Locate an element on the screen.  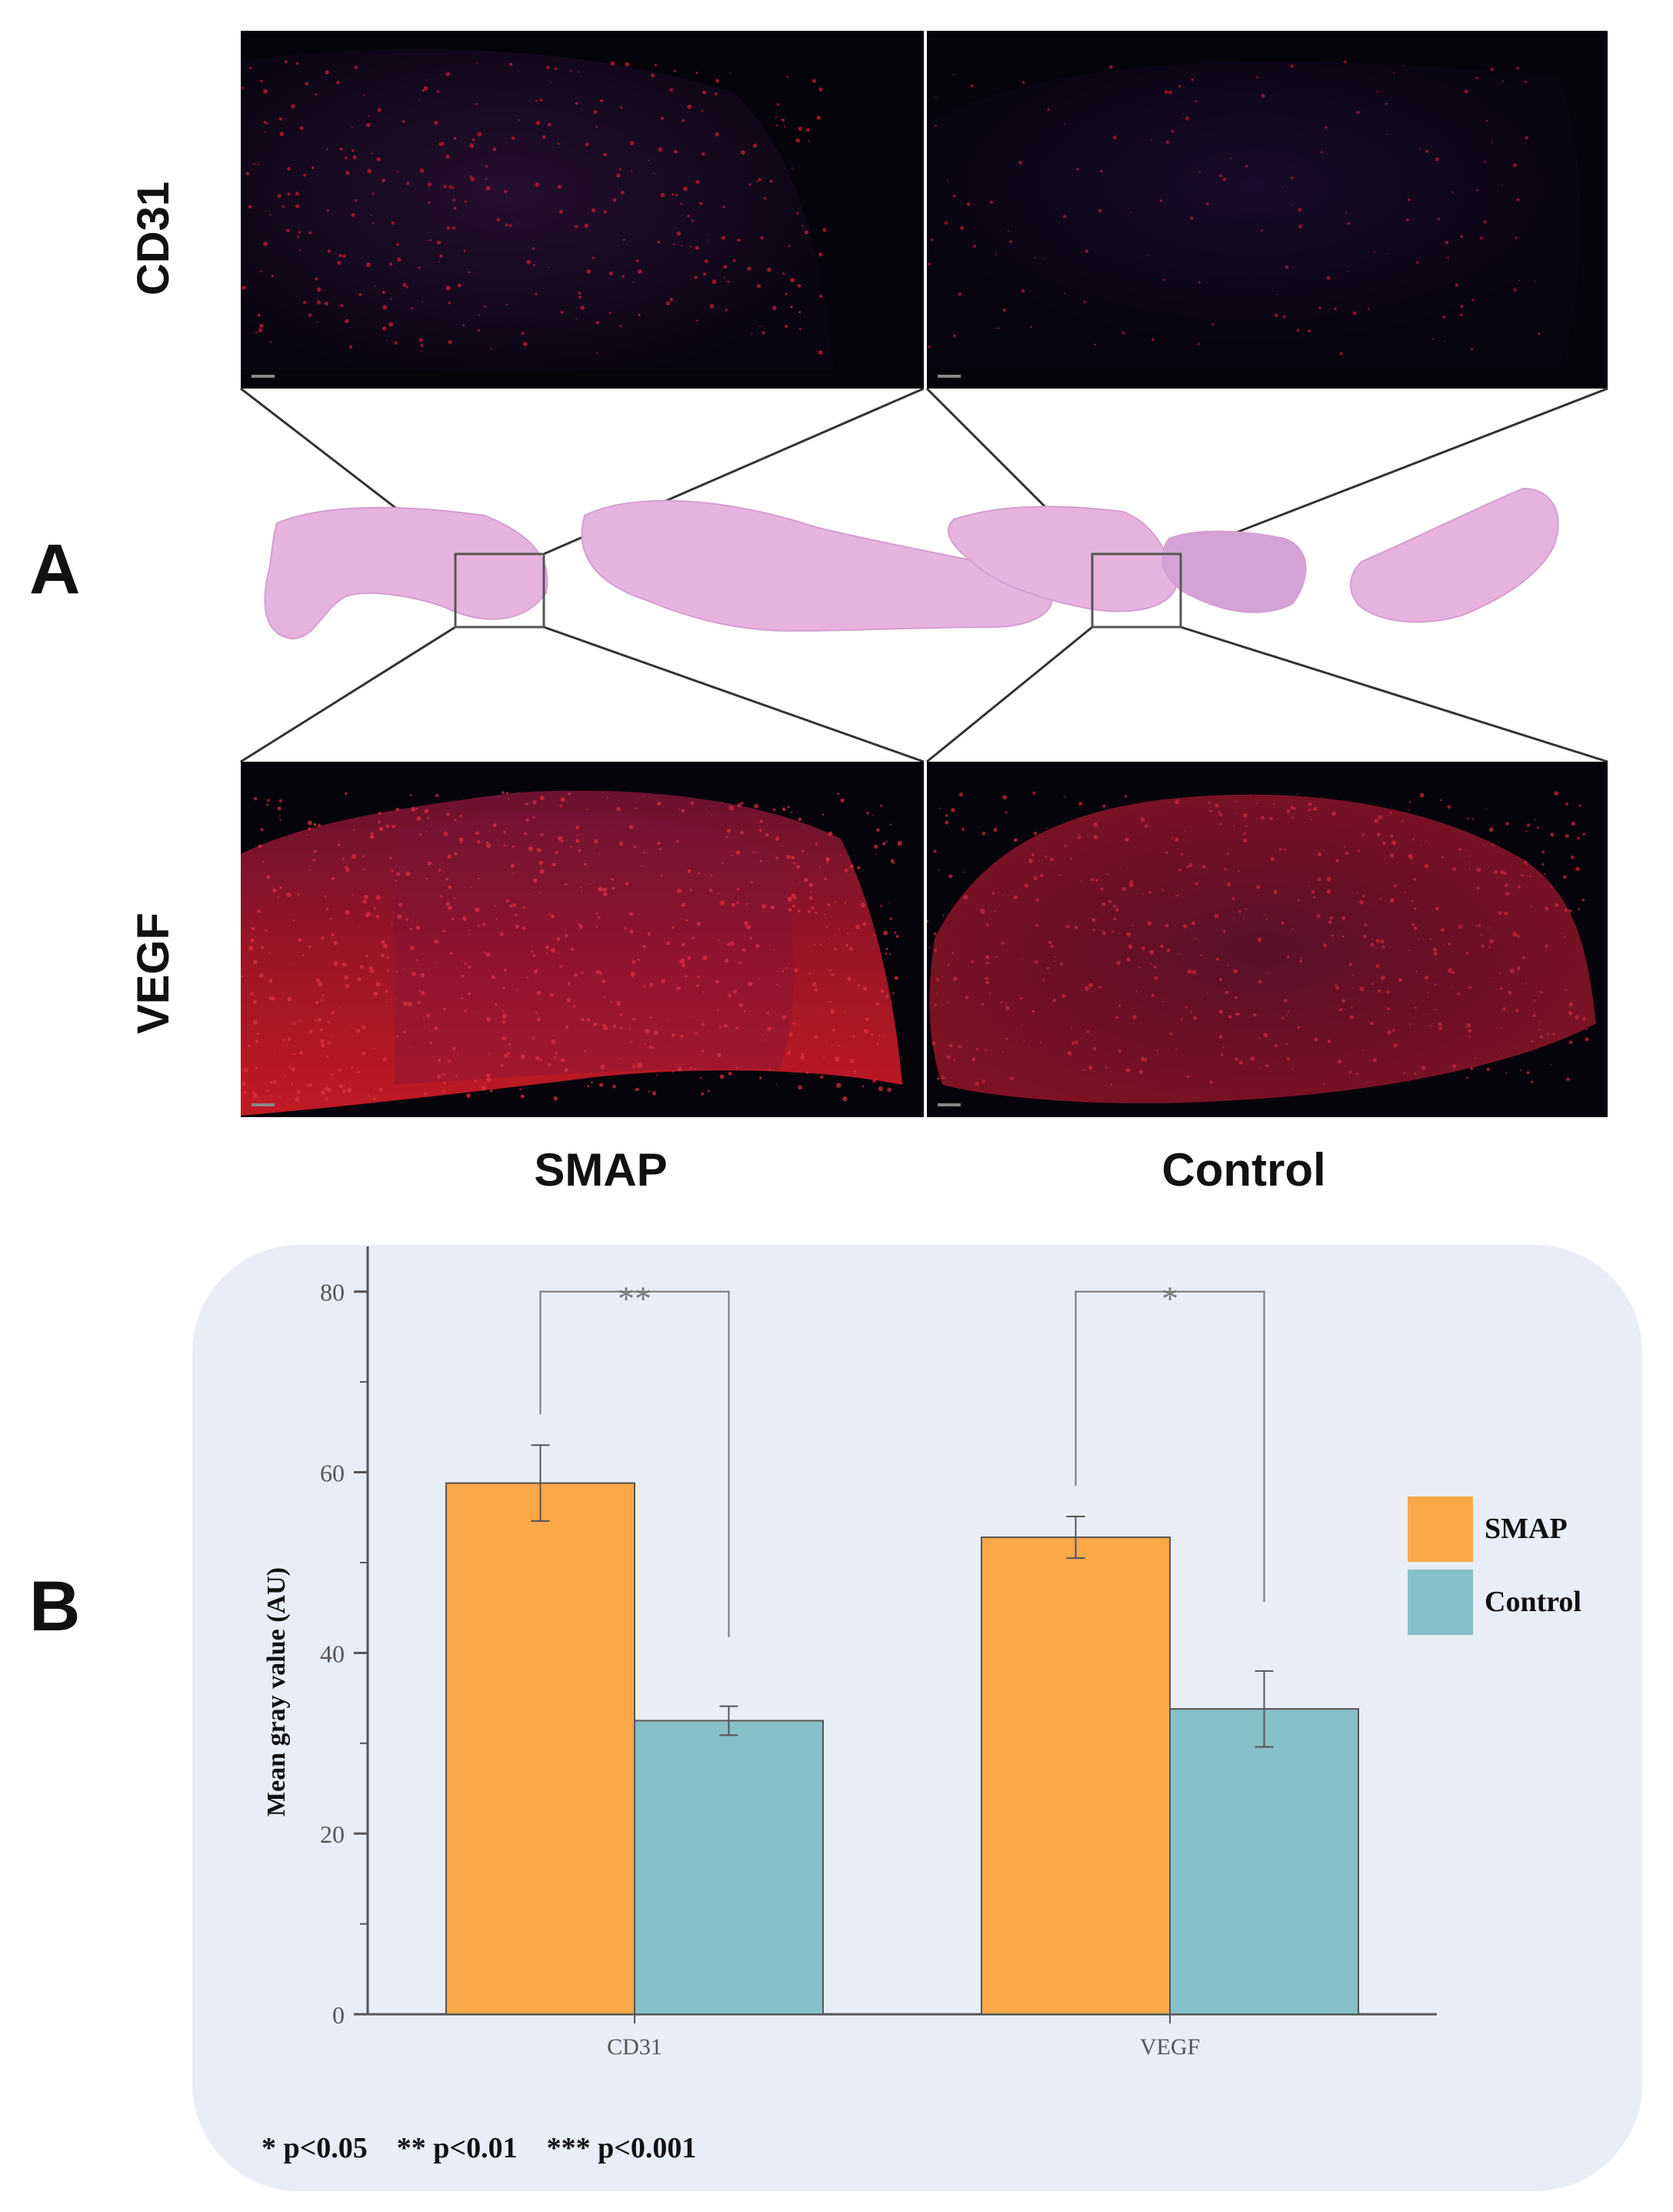
legend-label-smap: SMAP is located at coordinates (1526, 1529).